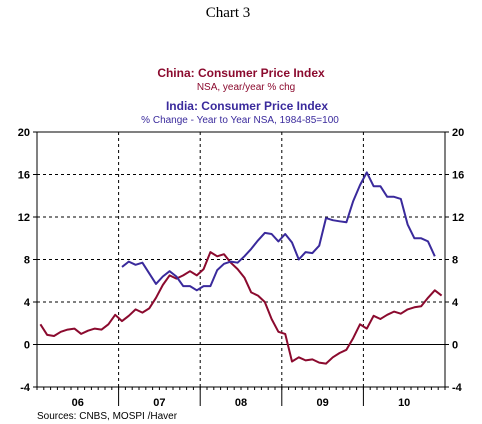  Describe the element at coordinates (228, 13) in the screenshot. I see `chart-title: Chart 3` at that location.